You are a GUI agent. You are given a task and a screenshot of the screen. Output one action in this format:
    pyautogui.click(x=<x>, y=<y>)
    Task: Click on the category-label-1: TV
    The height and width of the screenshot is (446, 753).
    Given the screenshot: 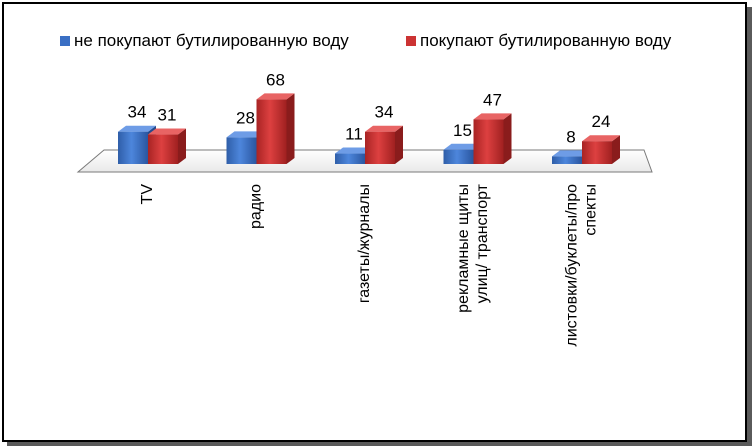 What is the action you would take?
    pyautogui.click(x=147, y=194)
    